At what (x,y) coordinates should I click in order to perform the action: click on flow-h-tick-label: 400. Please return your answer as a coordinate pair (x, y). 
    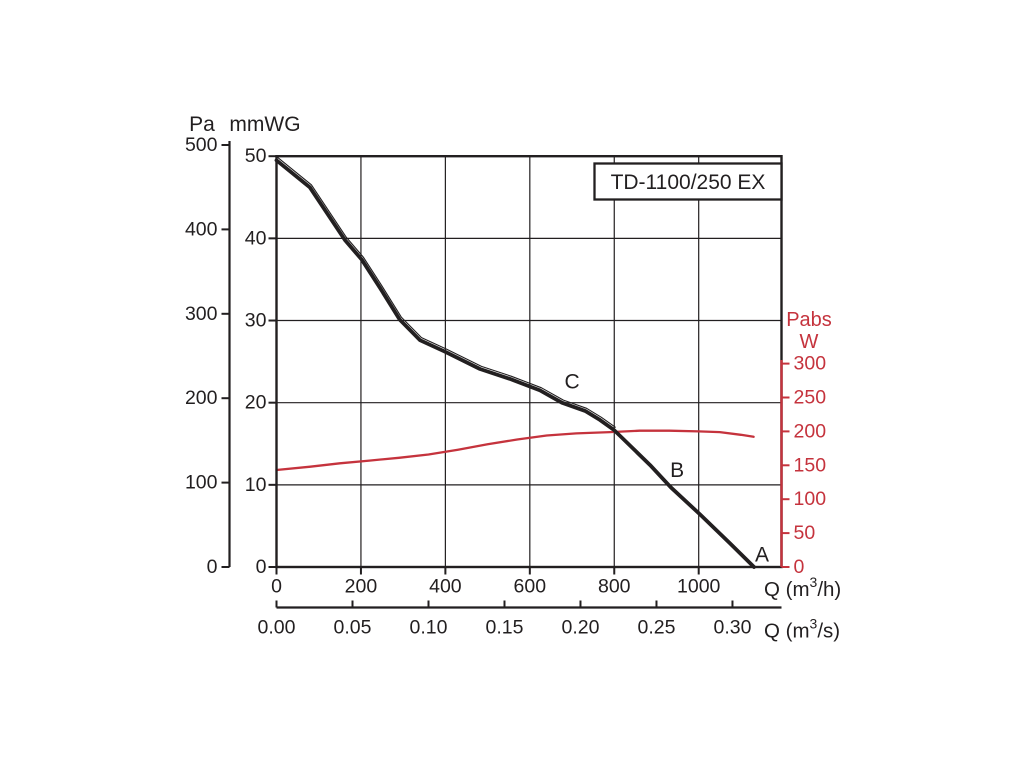
    Looking at the image, I should click on (445, 587).